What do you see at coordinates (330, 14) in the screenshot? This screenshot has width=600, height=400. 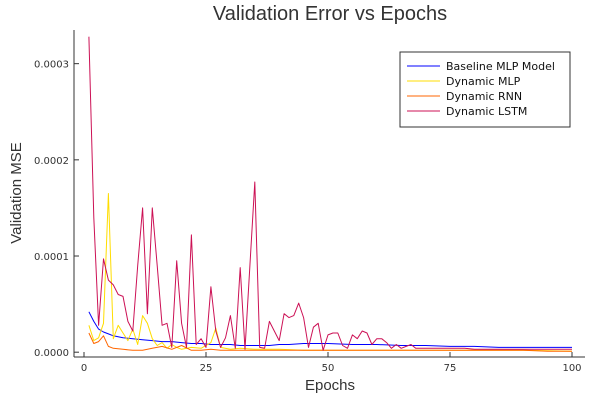 I see `chart-title: Validation Error vs Epochs` at bounding box center [330, 14].